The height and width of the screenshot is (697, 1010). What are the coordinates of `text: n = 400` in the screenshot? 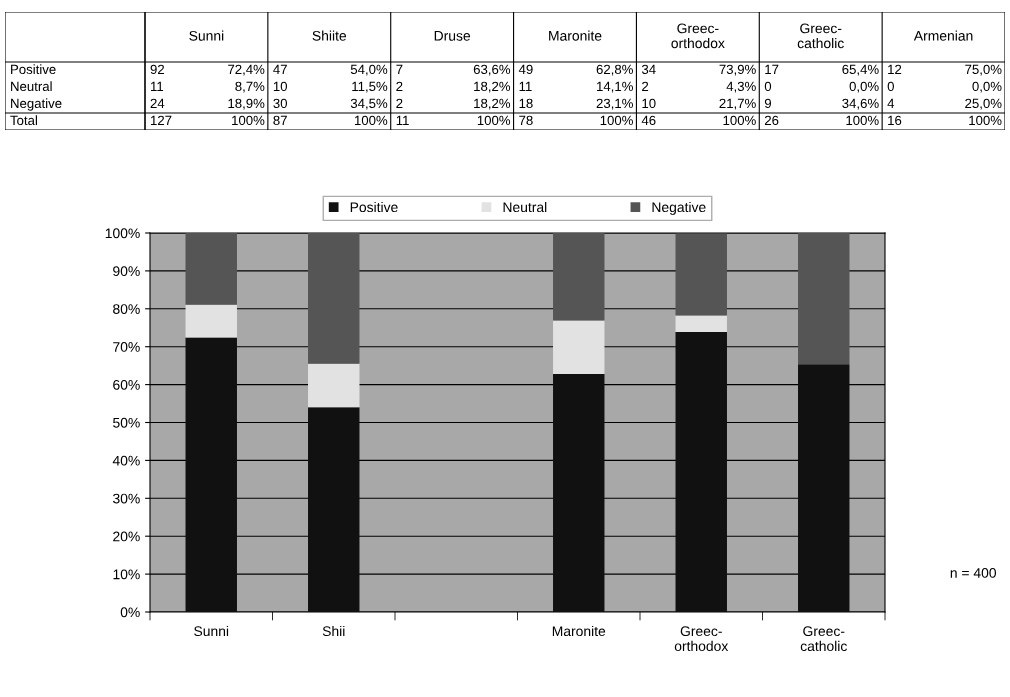 It's located at (973, 572).